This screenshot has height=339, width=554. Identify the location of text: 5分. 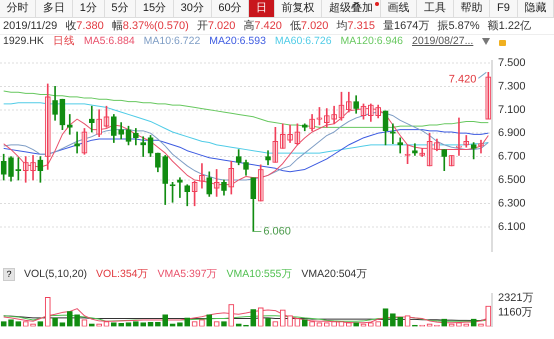
(119, 8).